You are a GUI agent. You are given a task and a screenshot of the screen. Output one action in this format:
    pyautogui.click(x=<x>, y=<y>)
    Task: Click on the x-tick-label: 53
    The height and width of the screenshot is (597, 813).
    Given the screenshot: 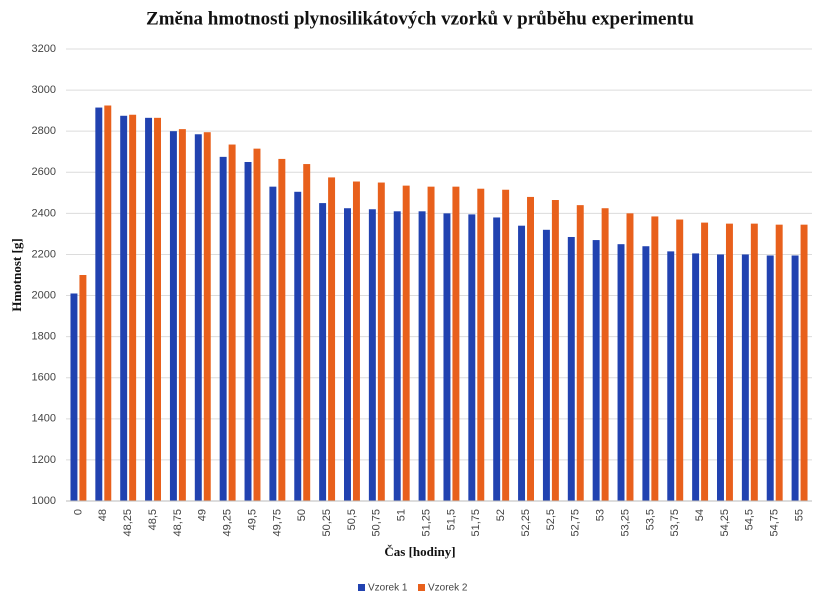 What is the action you would take?
    pyautogui.click(x=601, y=515)
    